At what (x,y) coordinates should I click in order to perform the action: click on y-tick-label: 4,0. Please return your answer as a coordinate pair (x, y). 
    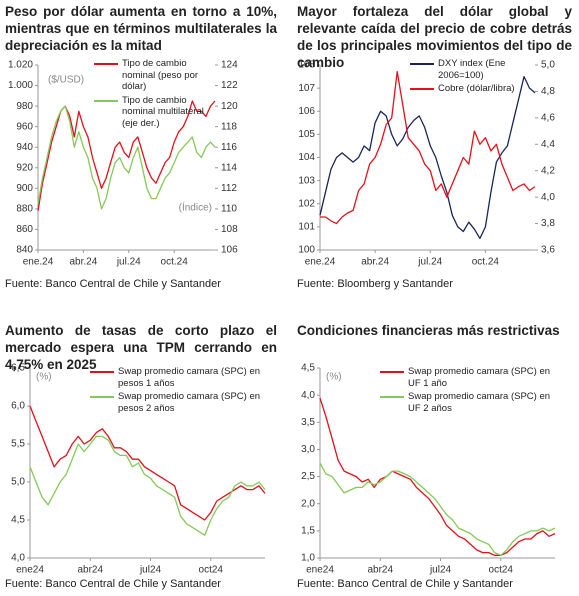
    Looking at the image, I should click on (18, 558).